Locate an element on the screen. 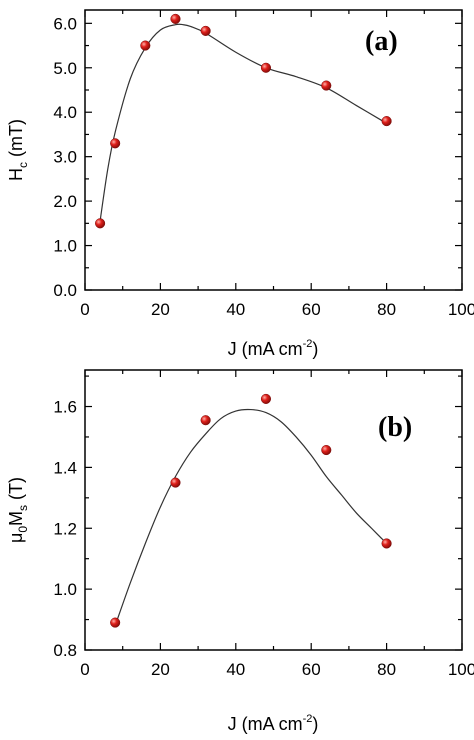 The width and height of the screenshot is (474, 740). panel-b-y-tick-labels: 0.8 1.0 1.2 1.4 1.6 is located at coordinates (65, 529).